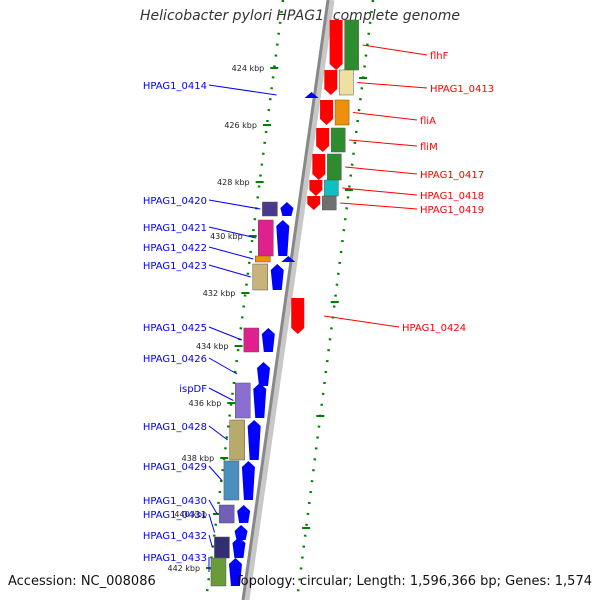 The image size is (600, 600). What do you see at coordinates (226, 236) in the screenshot?
I see `tick-label: 430 kbp` at bounding box center [226, 236].